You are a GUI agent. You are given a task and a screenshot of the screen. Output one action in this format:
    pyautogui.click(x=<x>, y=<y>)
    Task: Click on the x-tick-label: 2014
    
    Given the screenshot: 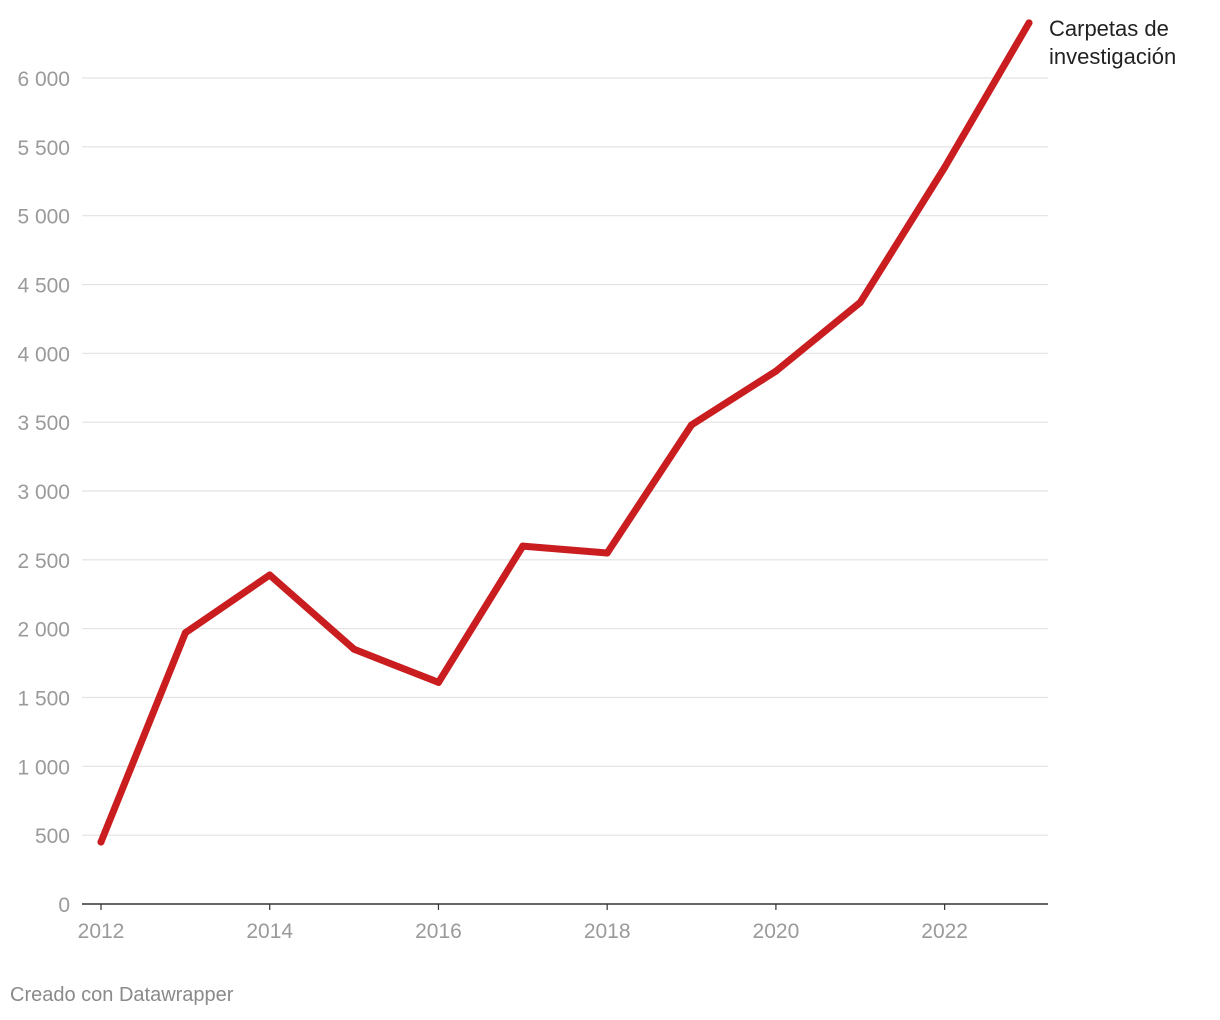 What is the action you would take?
    pyautogui.click(x=269, y=931)
    